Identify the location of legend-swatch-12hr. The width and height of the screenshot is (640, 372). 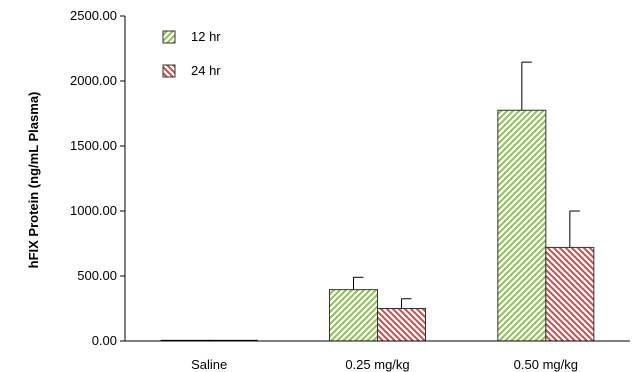
(169, 37).